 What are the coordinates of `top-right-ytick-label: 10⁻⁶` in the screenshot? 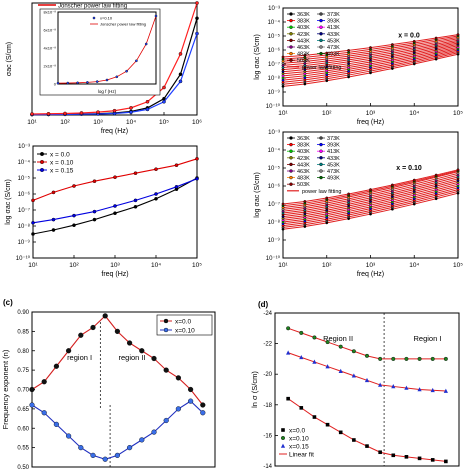 It's located at (274, 50).